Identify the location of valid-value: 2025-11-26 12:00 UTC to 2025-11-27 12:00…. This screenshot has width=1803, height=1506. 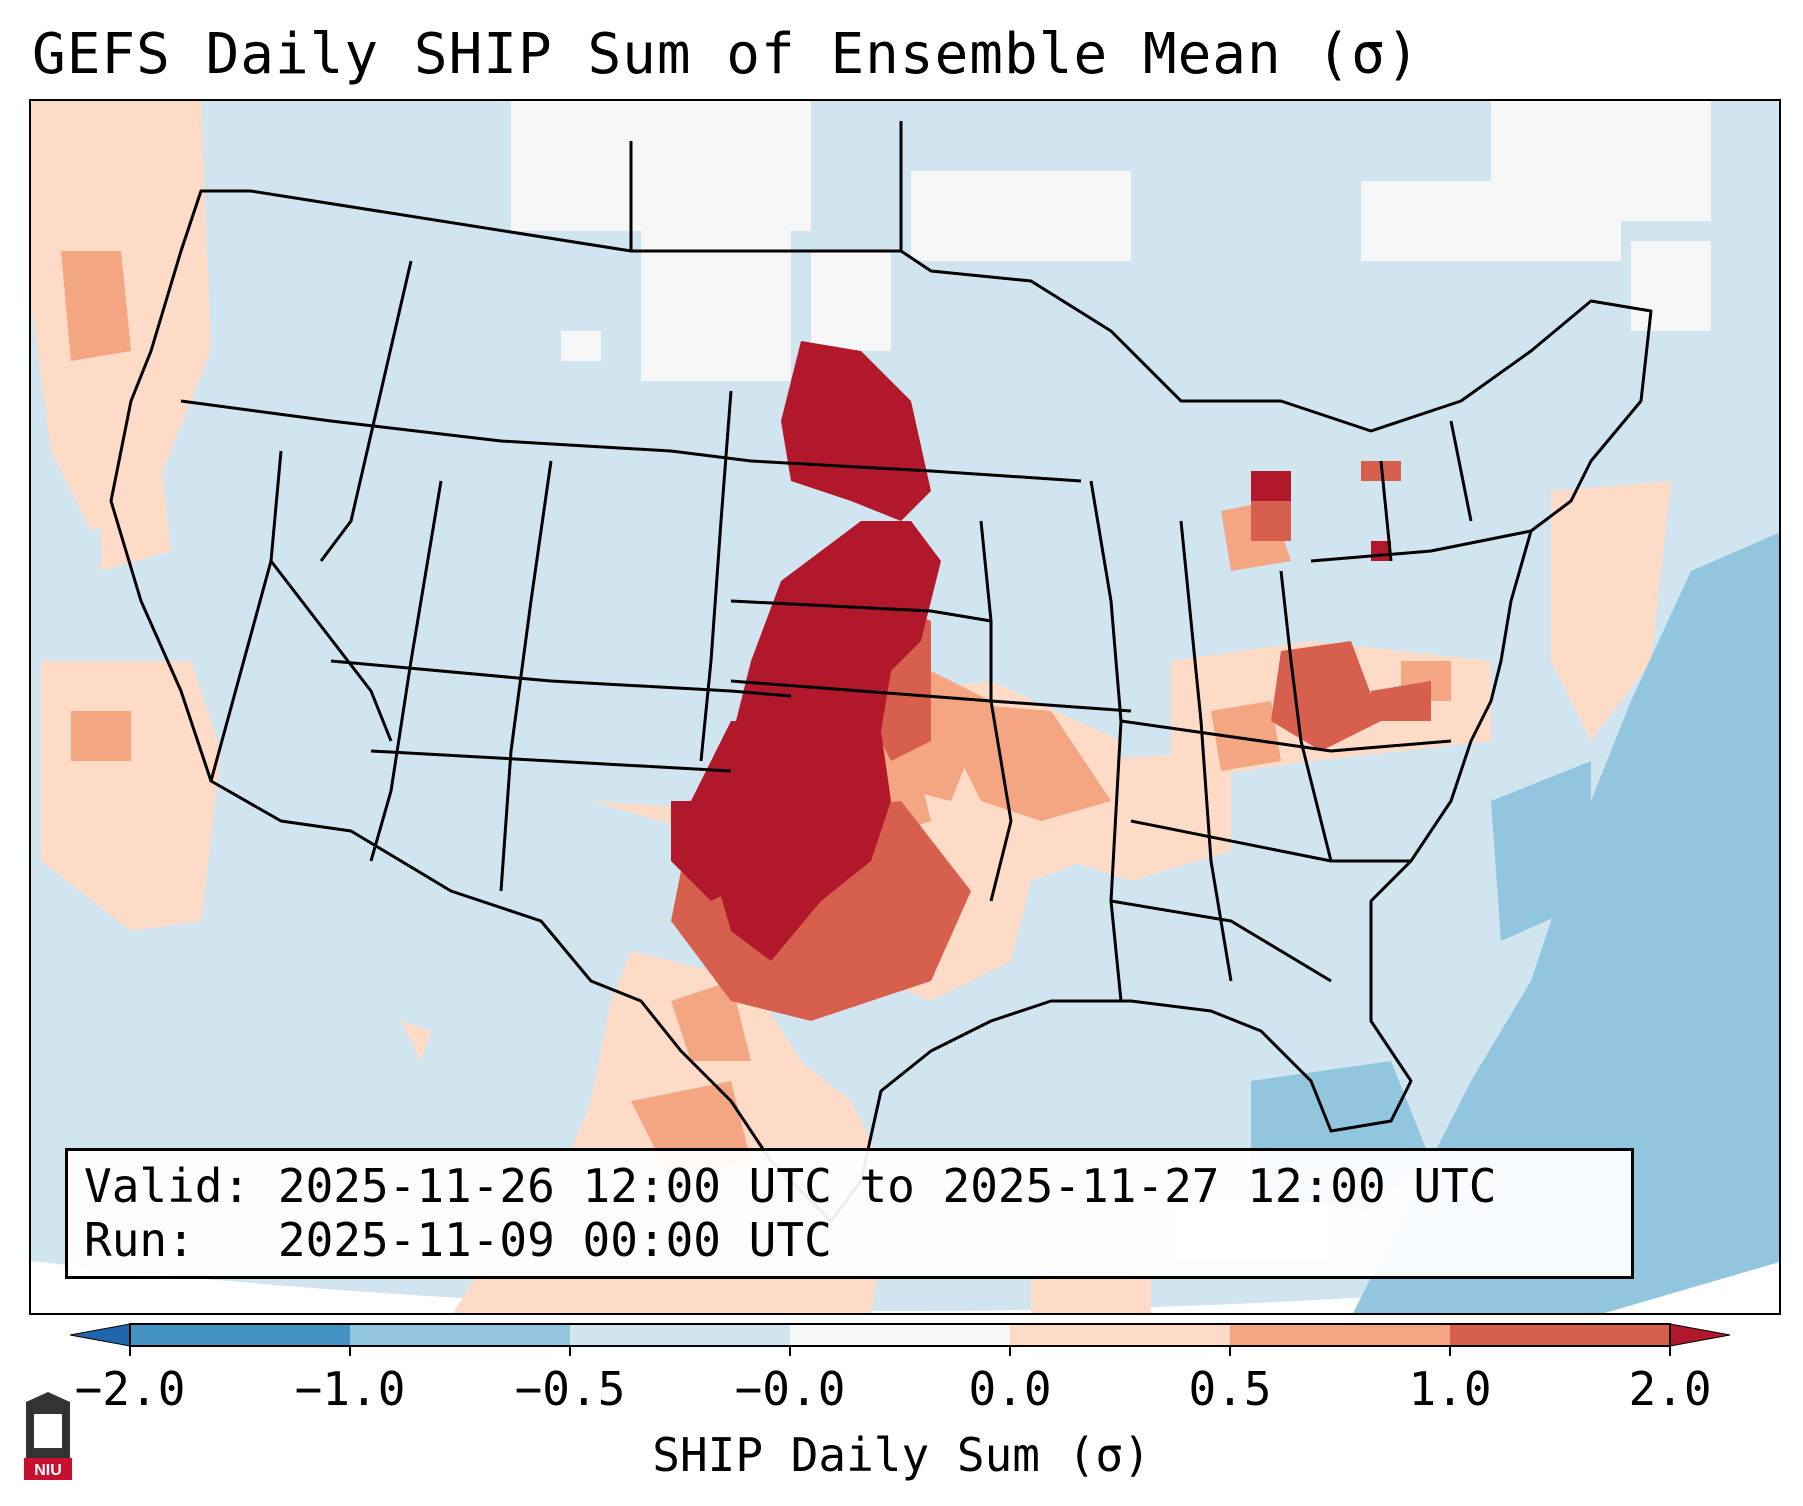
(887, 1186).